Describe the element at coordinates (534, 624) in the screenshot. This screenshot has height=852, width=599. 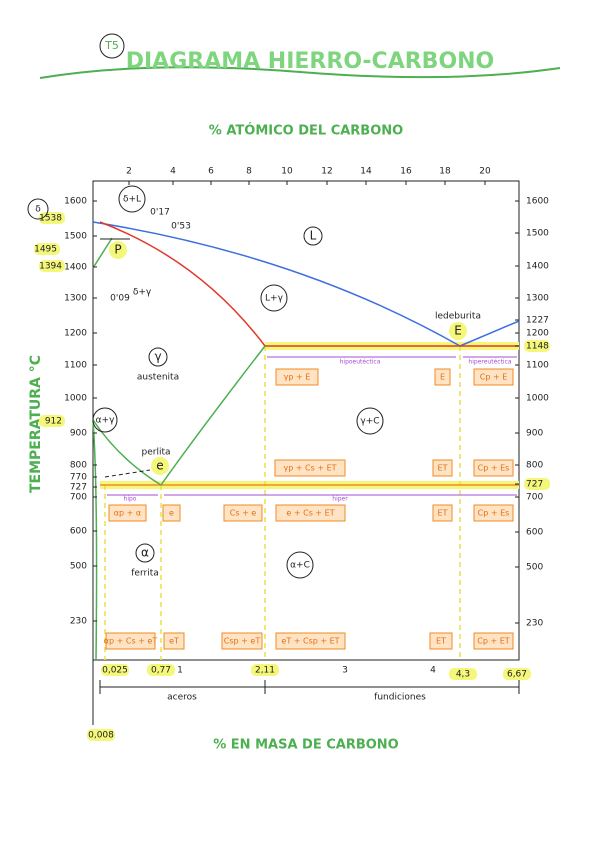
I see `right-tick-label: 230` at that location.